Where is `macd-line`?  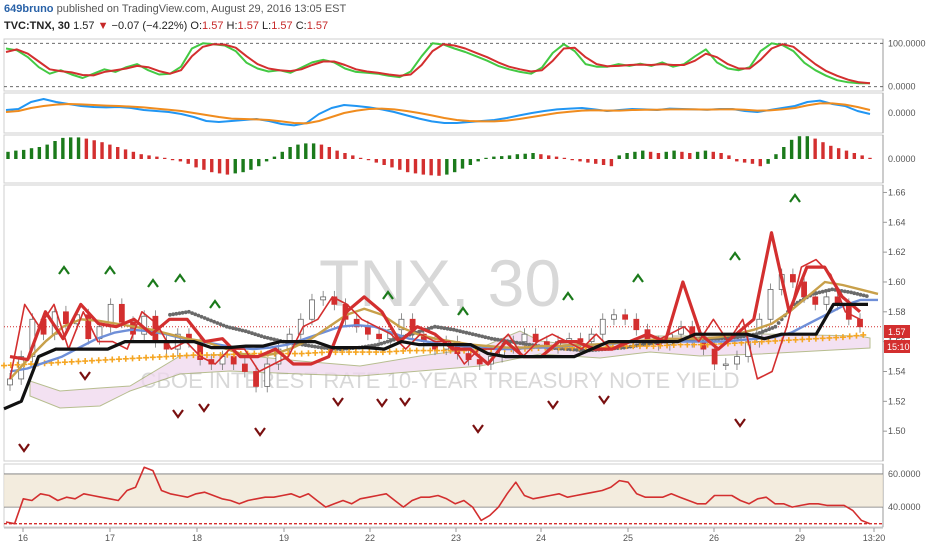 macd-line is located at coordinates (438, 112).